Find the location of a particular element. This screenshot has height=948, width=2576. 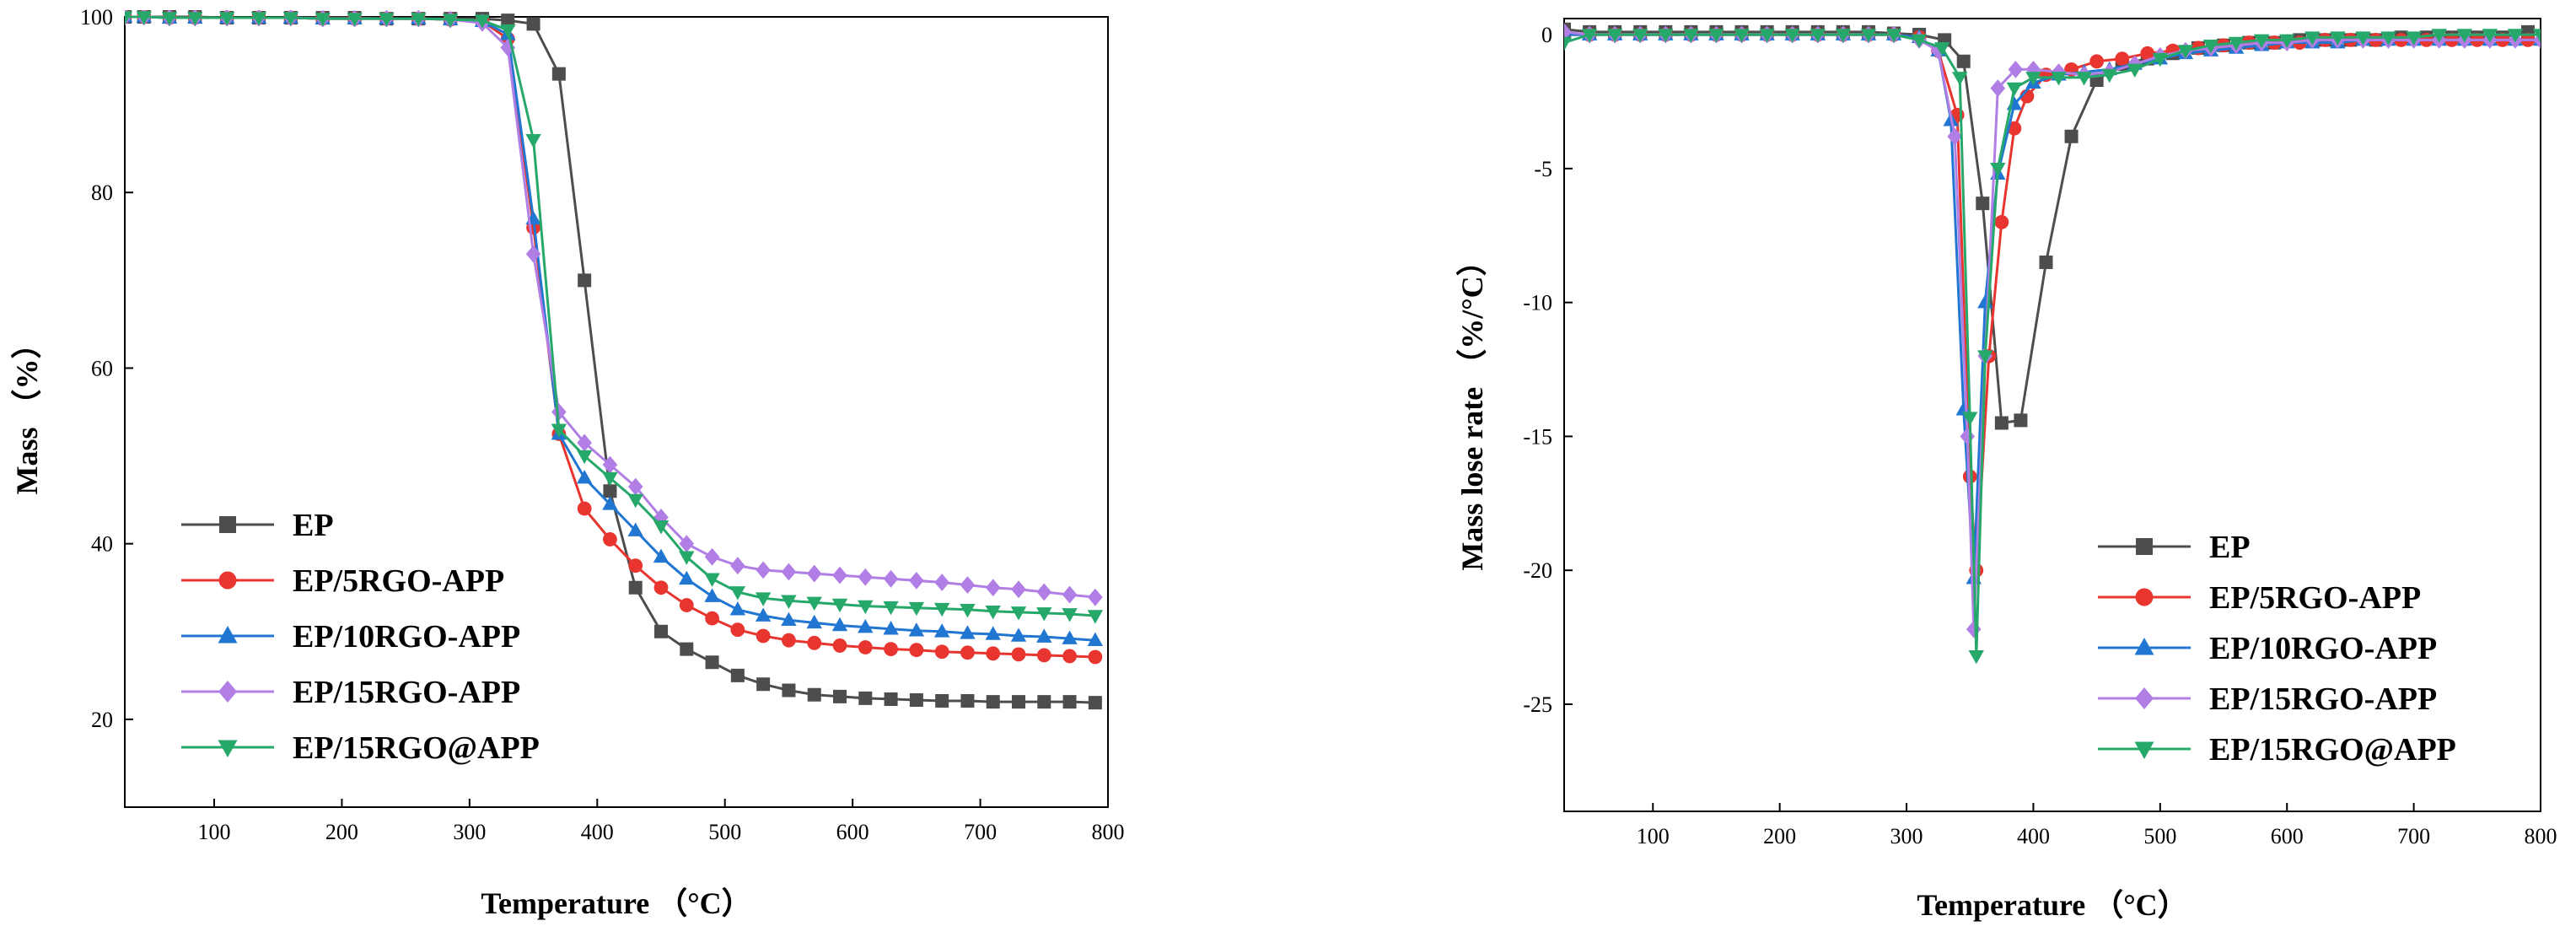

y-tick-label: 20 is located at coordinates (102, 720).